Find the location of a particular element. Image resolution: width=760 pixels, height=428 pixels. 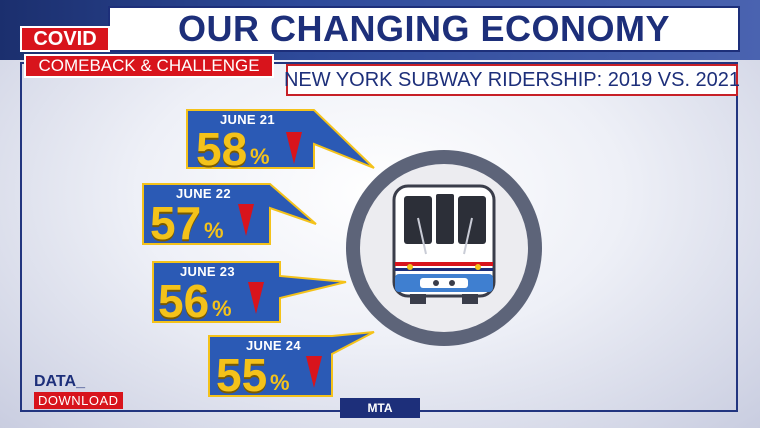

subtitle: NEW YORK SUBWAY RIDERSHIP: 2019 VS. 2021 is located at coordinates (512, 79).